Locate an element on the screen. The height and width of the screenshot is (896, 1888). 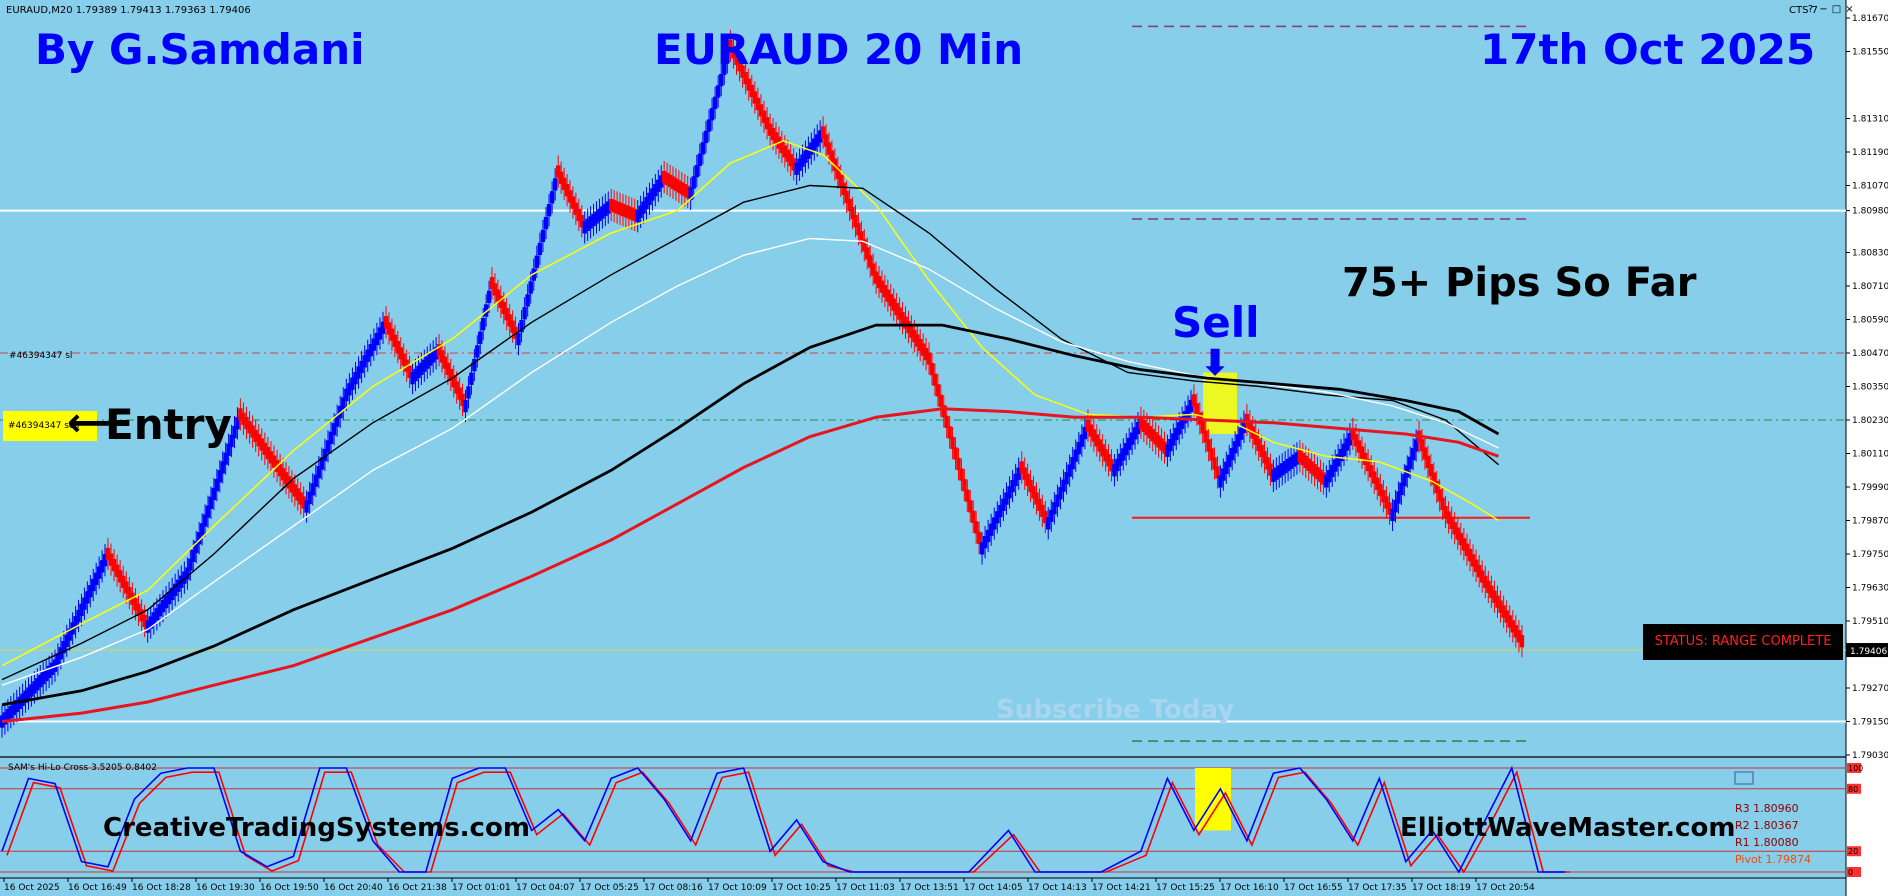
entry-order-tag: #46394347 sell is located at coordinates (50, 426).